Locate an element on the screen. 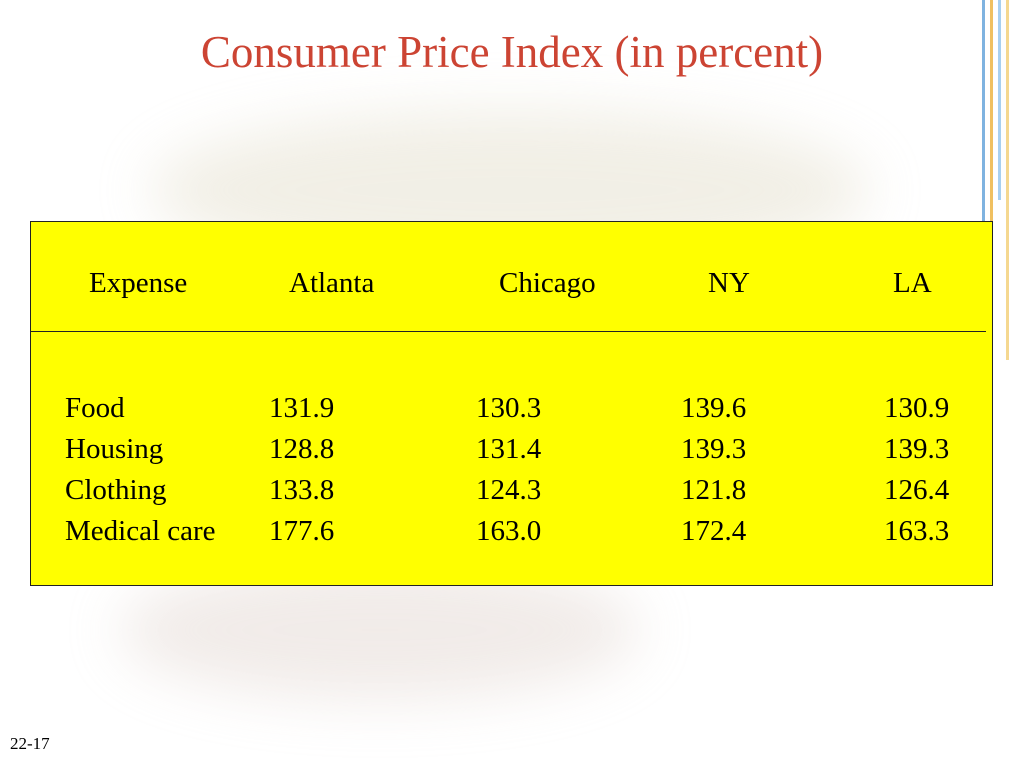 This screenshot has height=768, width=1024. decorative-lines is located at coordinates (1000, 384).